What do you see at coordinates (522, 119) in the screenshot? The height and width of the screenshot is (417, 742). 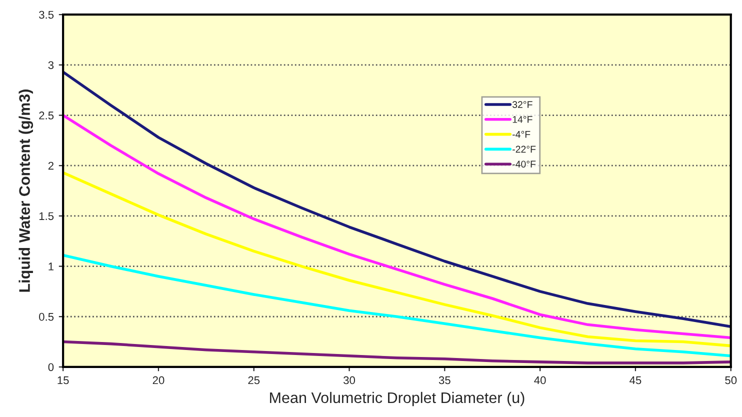 I see `legend-label: 14°F` at bounding box center [522, 119].